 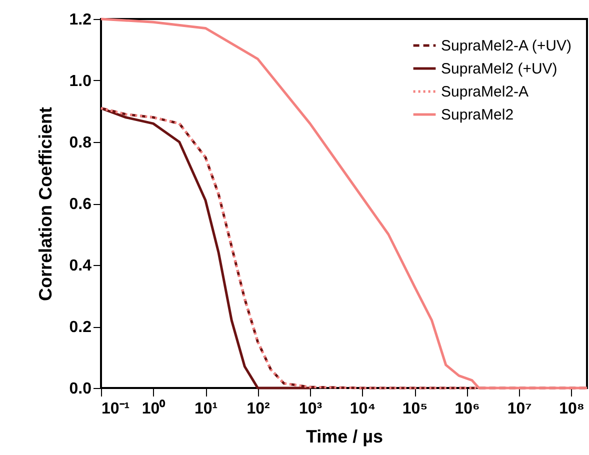 I want to click on x-tick-label: 10², so click(x=258, y=409).